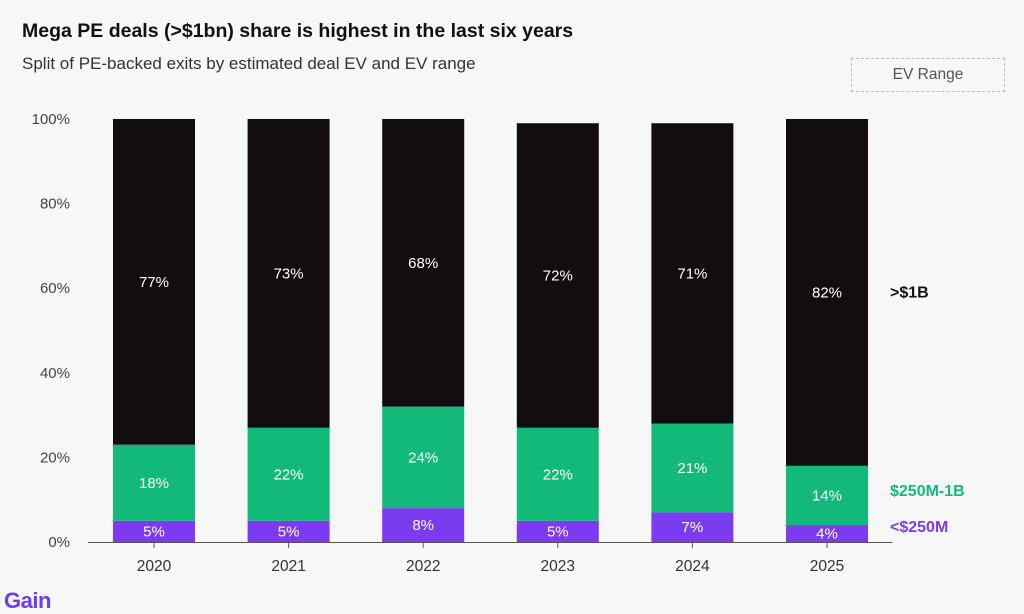 The height and width of the screenshot is (614, 1024). What do you see at coordinates (927, 491) in the screenshot?
I see `legend-label: $250M-1B` at bounding box center [927, 491].